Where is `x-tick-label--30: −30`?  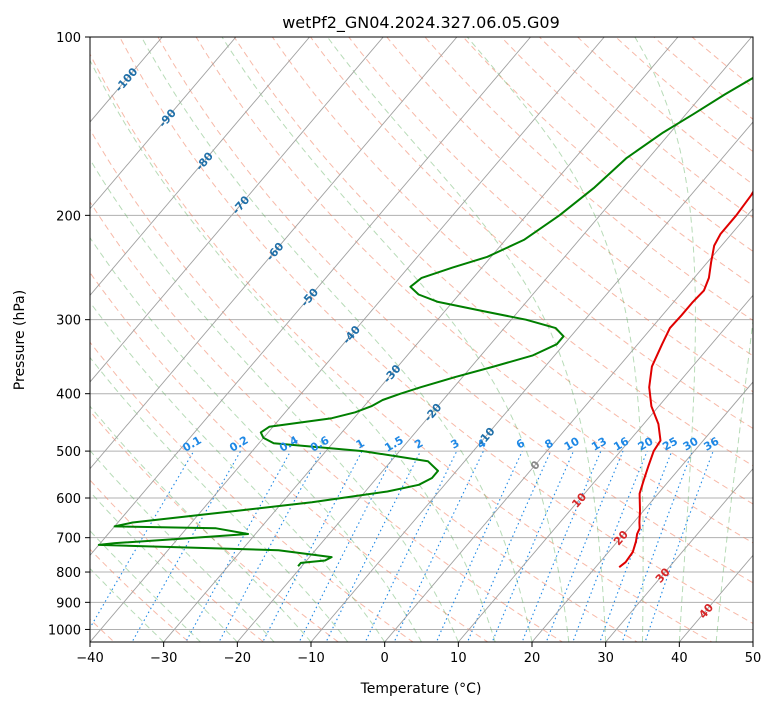 x-tick-label--30: −30 is located at coordinates (163, 658).